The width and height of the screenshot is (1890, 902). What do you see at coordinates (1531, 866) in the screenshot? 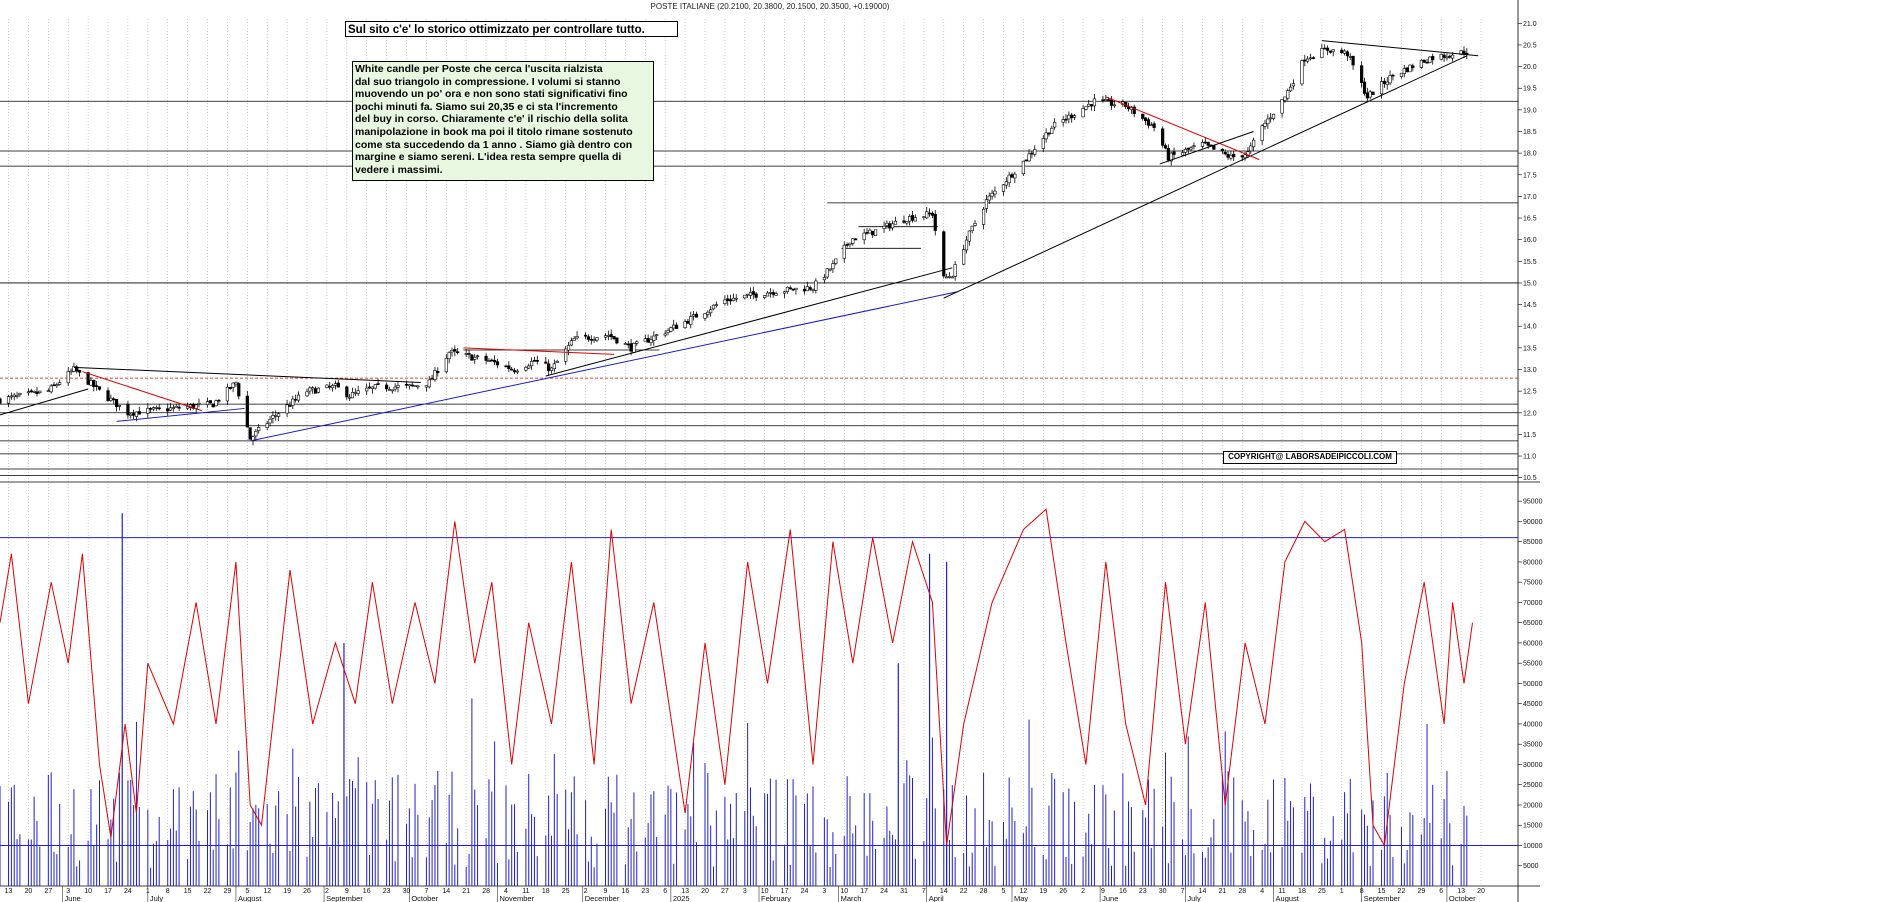
I see `volume-tick-label: 5000` at bounding box center [1531, 866].